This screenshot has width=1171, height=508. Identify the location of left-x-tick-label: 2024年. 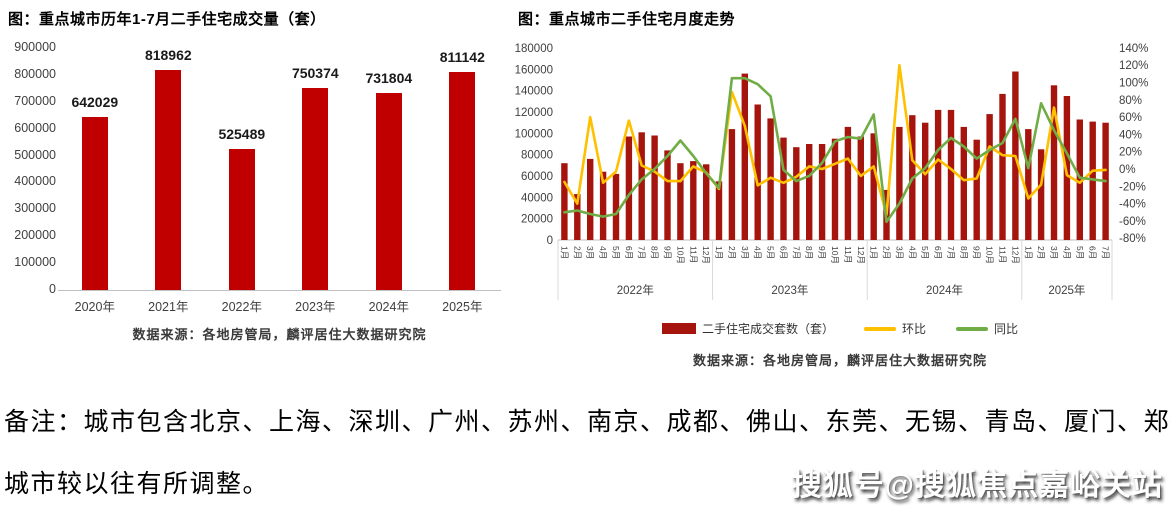
(388, 307).